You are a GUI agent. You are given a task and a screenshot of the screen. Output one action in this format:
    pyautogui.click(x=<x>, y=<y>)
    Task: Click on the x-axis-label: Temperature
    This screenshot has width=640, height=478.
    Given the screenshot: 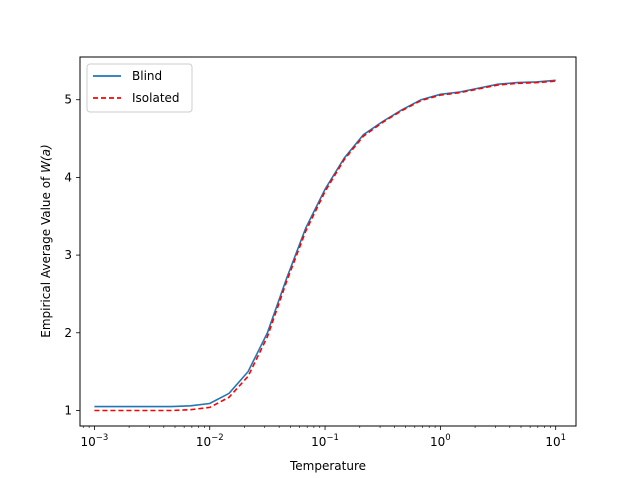 What is the action you would take?
    pyautogui.click(x=327, y=466)
    